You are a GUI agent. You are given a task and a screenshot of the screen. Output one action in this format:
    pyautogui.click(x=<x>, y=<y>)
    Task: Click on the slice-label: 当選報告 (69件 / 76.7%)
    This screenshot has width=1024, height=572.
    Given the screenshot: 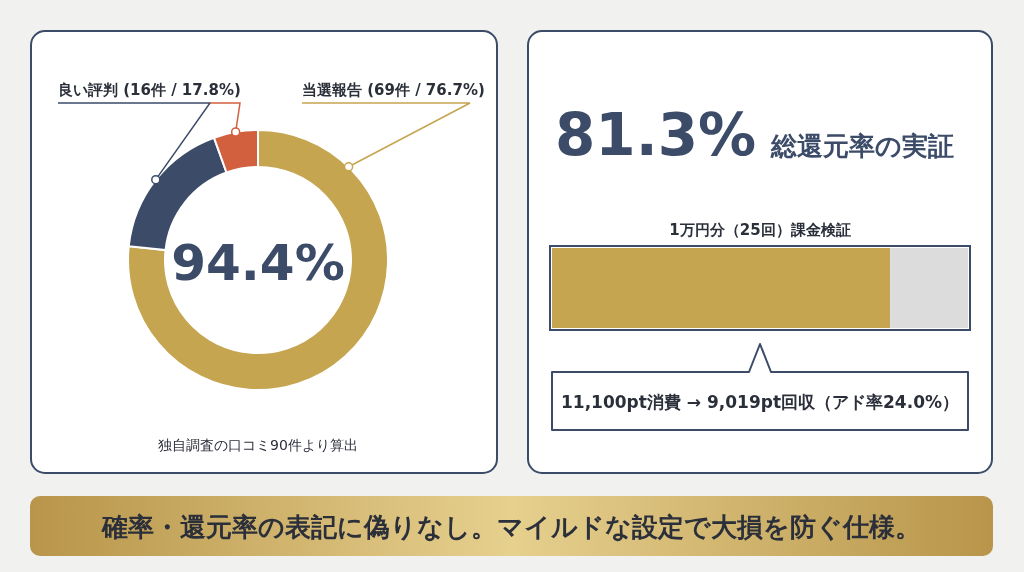 What is the action you would take?
    pyautogui.click(x=393, y=90)
    